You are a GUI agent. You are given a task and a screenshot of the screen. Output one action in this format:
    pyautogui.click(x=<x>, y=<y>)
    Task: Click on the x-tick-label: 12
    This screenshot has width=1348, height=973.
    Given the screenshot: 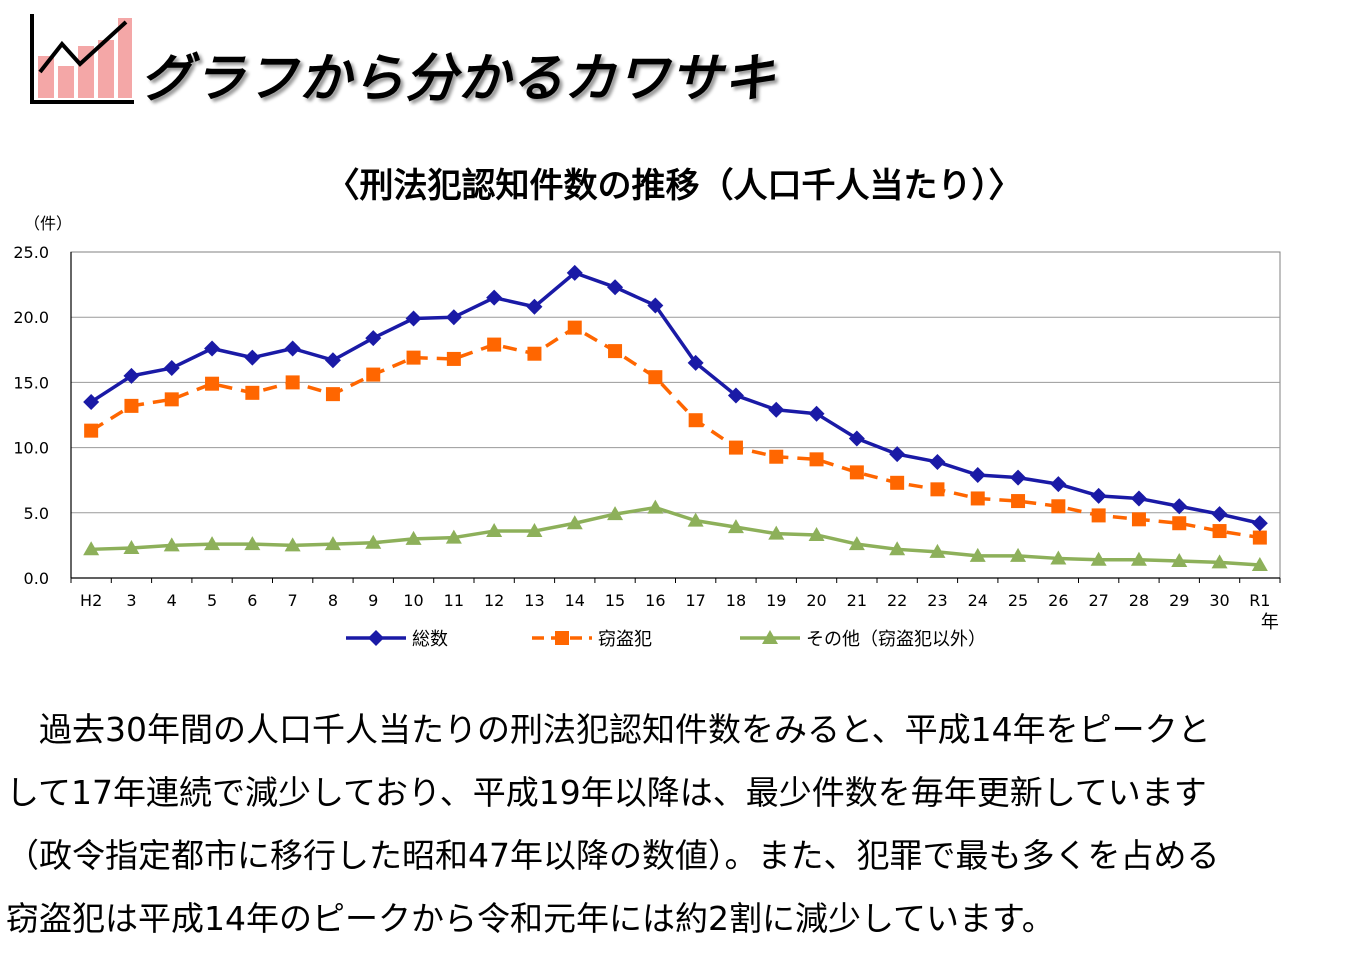 What is the action you would take?
    pyautogui.click(x=494, y=600)
    